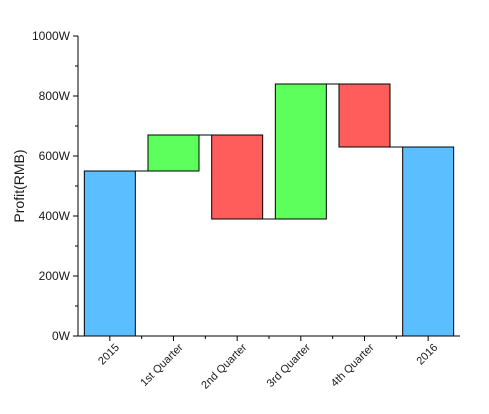 The width and height of the screenshot is (489, 414). What do you see at coordinates (353, 365) in the screenshot?
I see `x-tick-label: 4th Quarter` at bounding box center [353, 365].